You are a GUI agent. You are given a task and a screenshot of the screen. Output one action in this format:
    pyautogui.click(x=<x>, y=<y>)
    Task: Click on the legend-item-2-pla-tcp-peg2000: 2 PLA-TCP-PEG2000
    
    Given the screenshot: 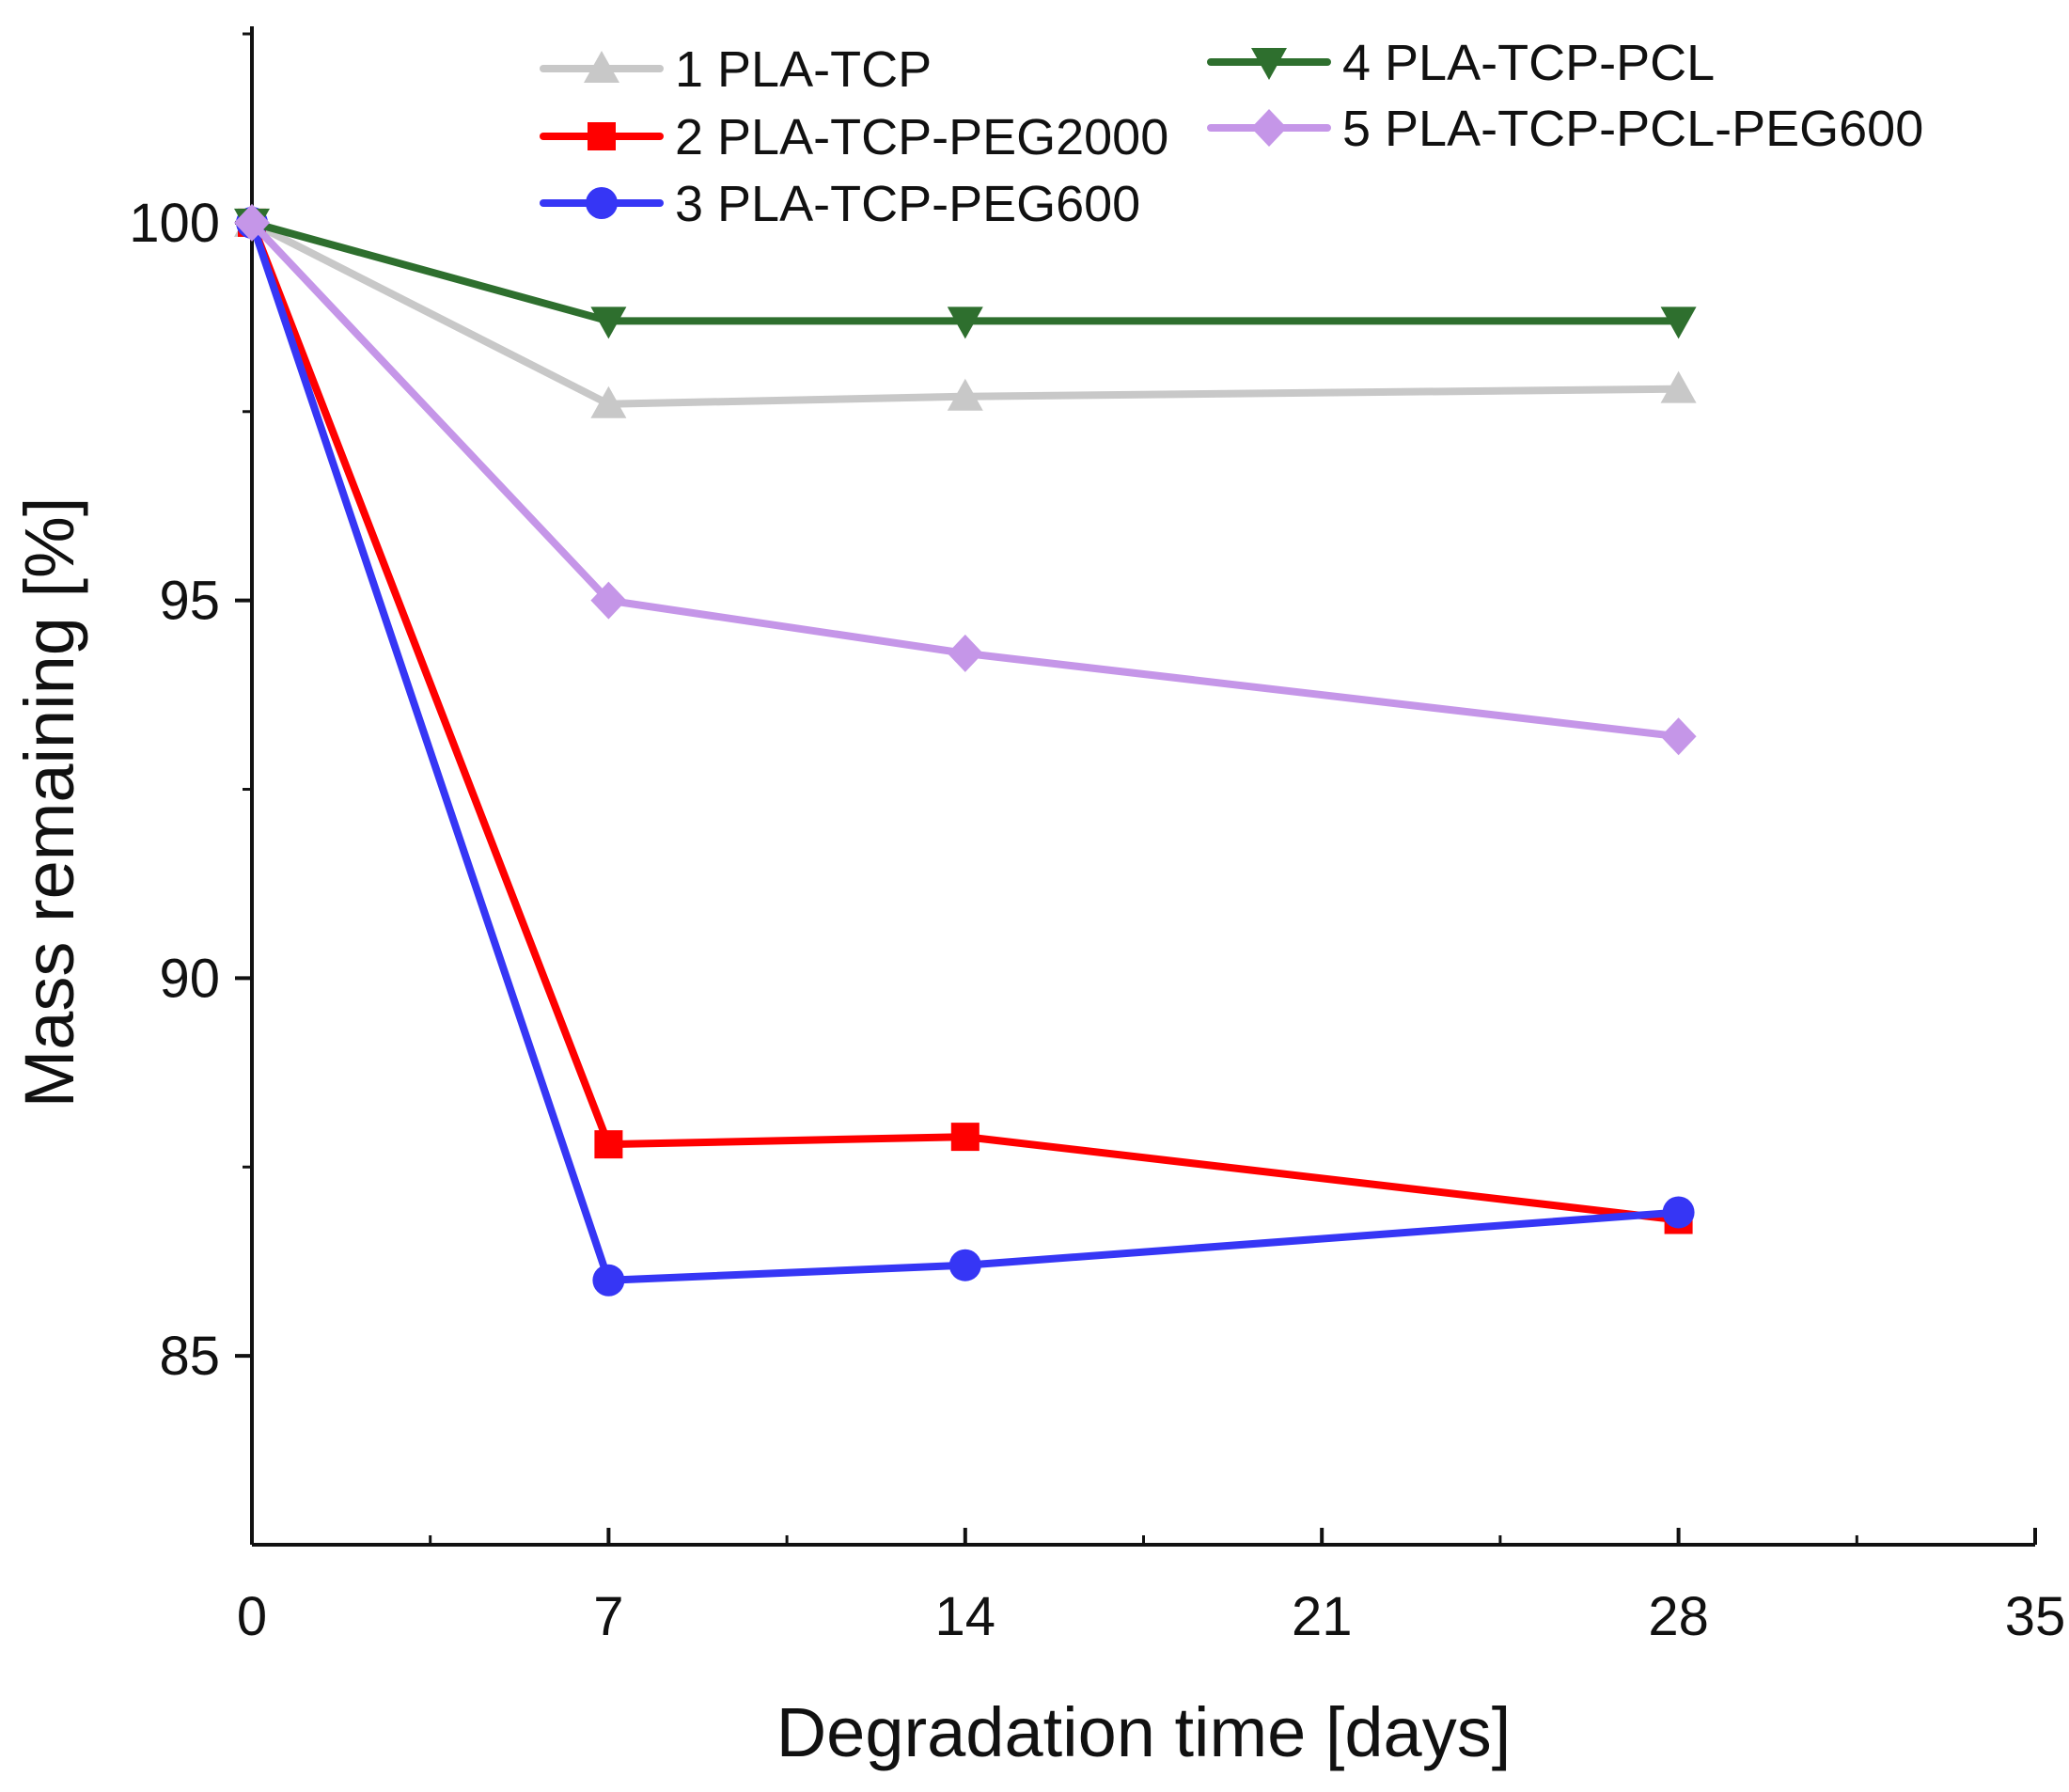 What is the action you would take?
    pyautogui.click(x=854, y=137)
    